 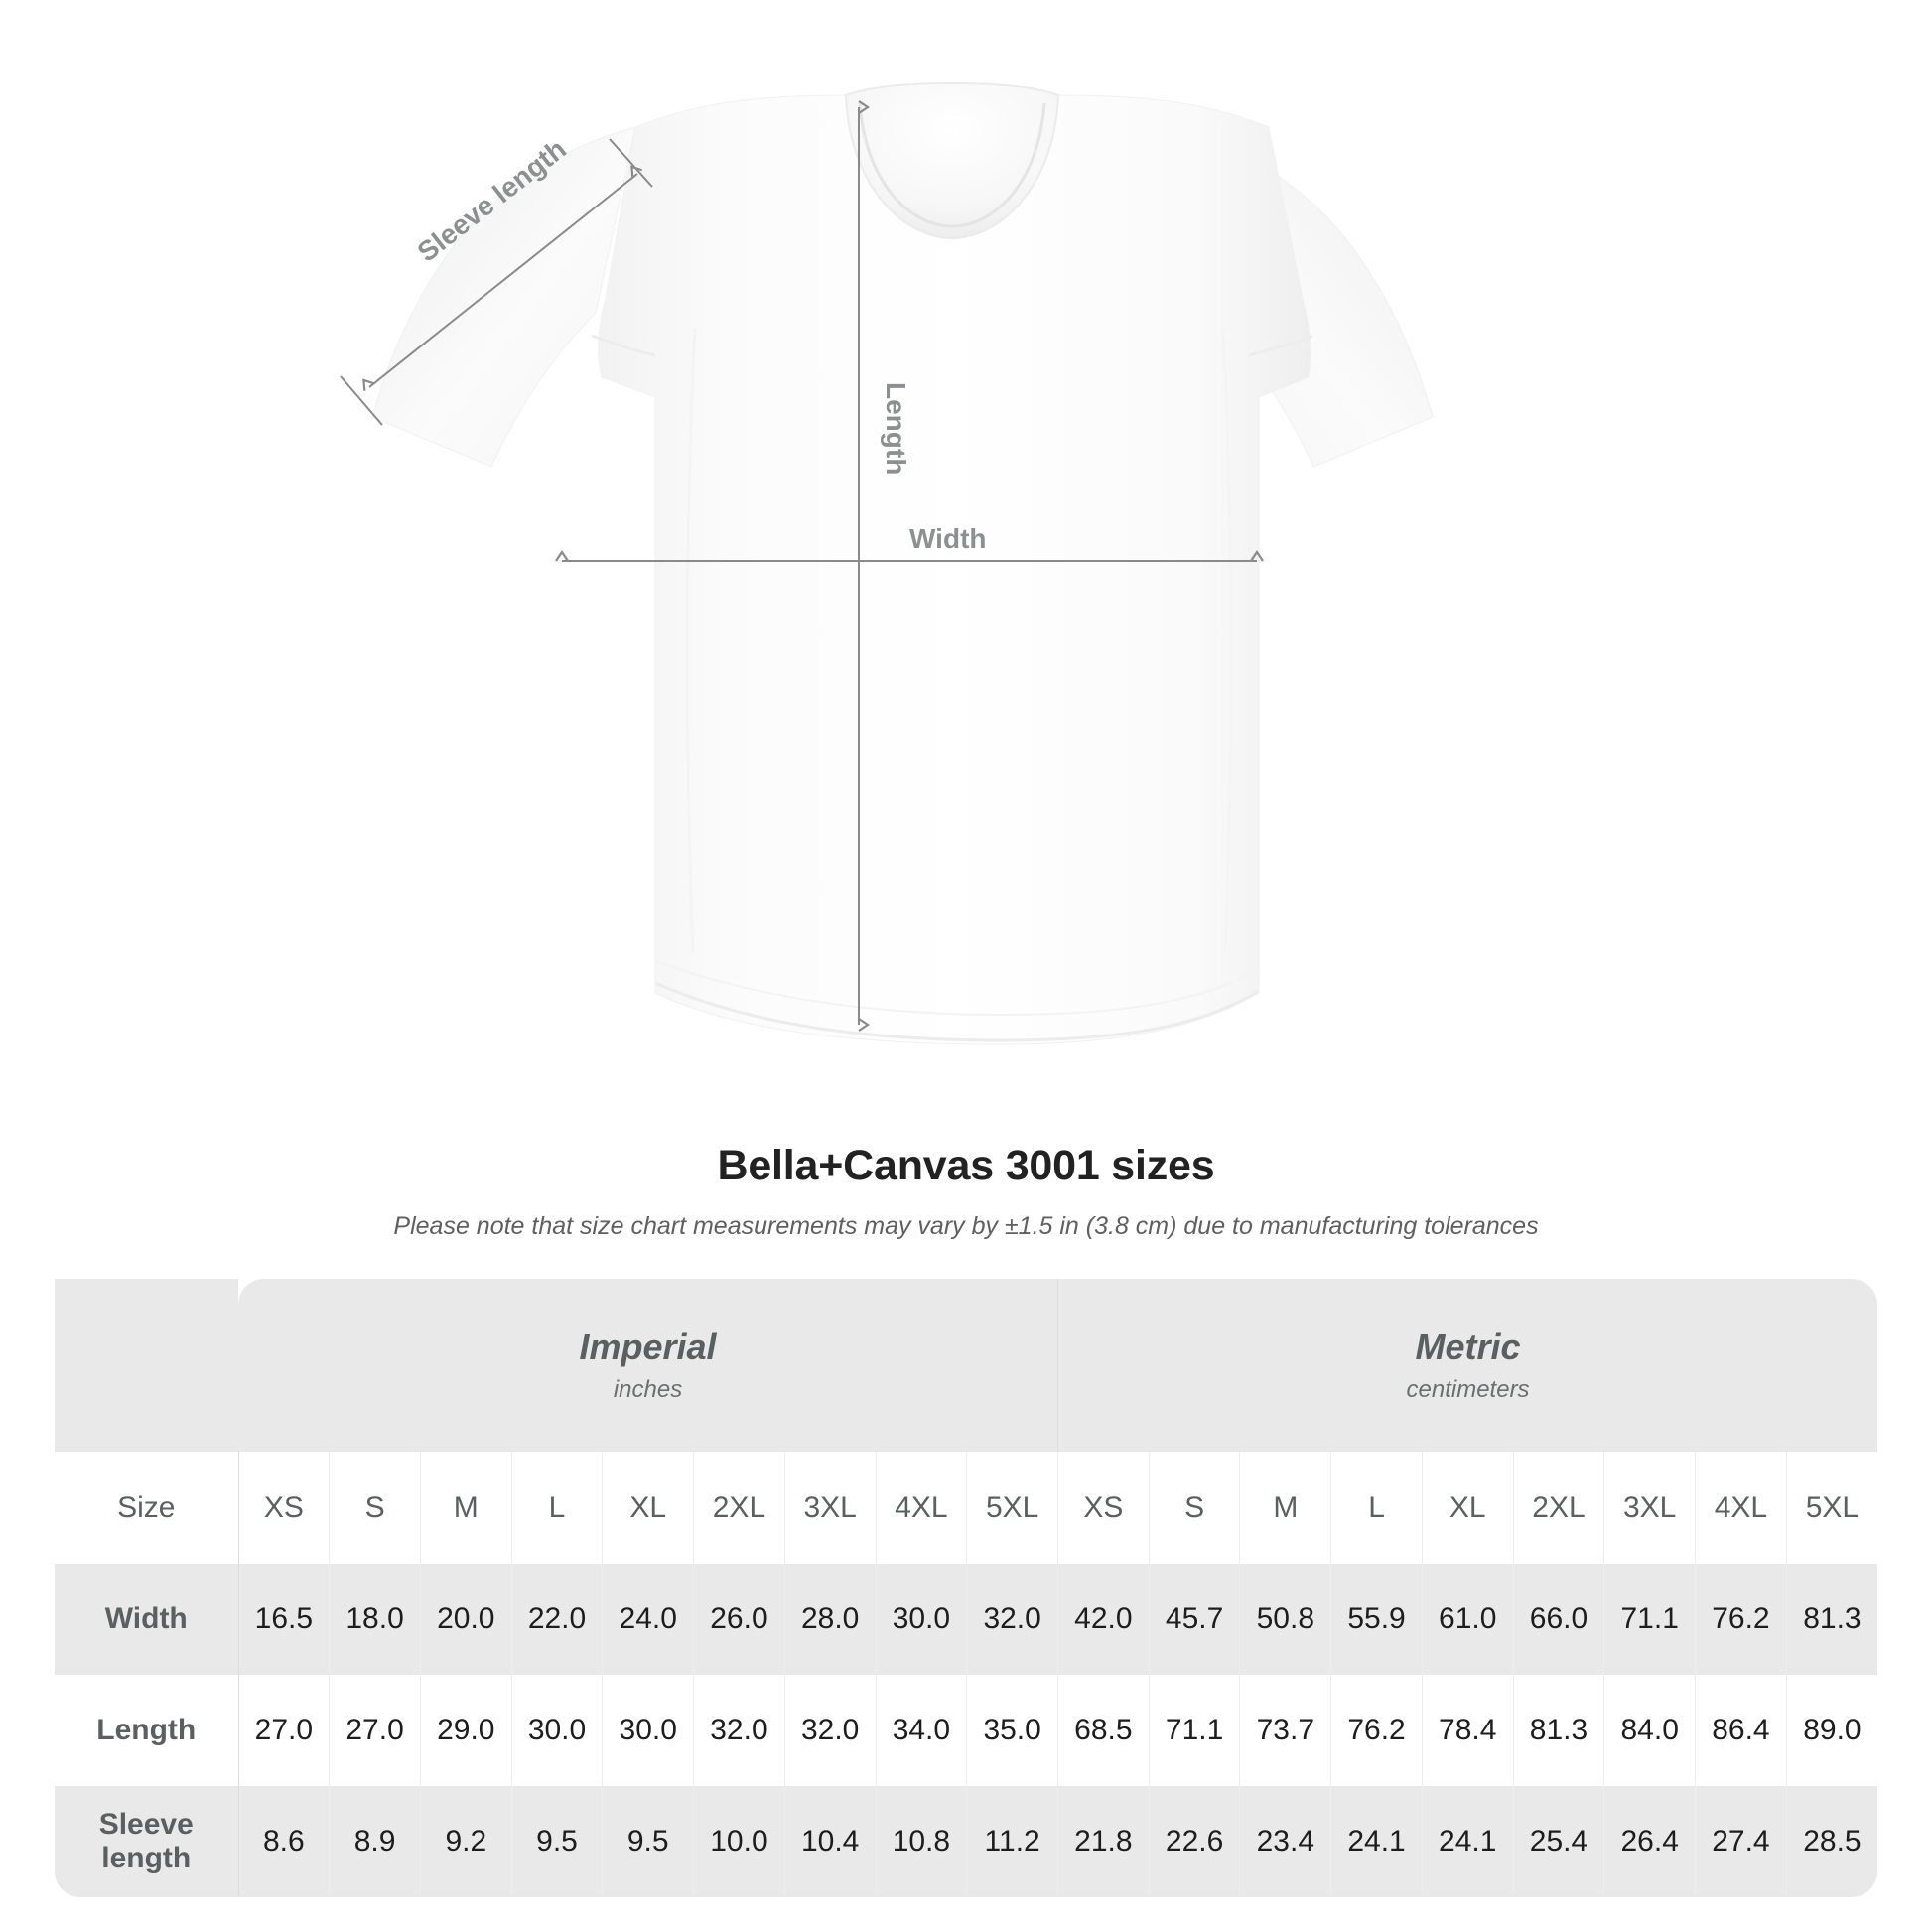 I want to click on size-header-metric-m: M, so click(x=1286, y=1508).